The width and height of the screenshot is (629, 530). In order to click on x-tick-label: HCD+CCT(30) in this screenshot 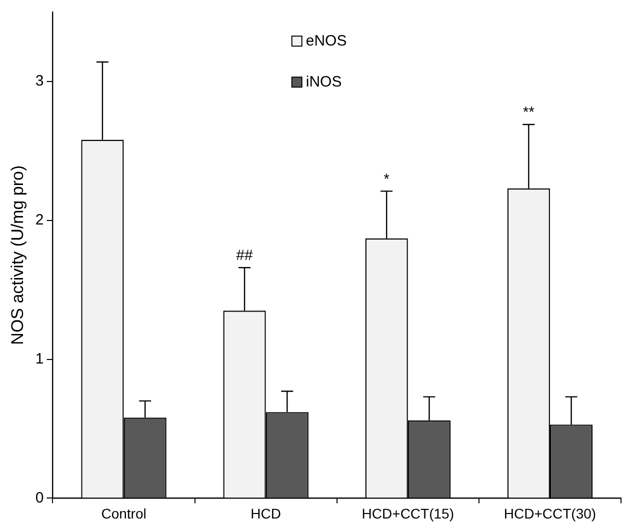, I will do `click(550, 513)`.